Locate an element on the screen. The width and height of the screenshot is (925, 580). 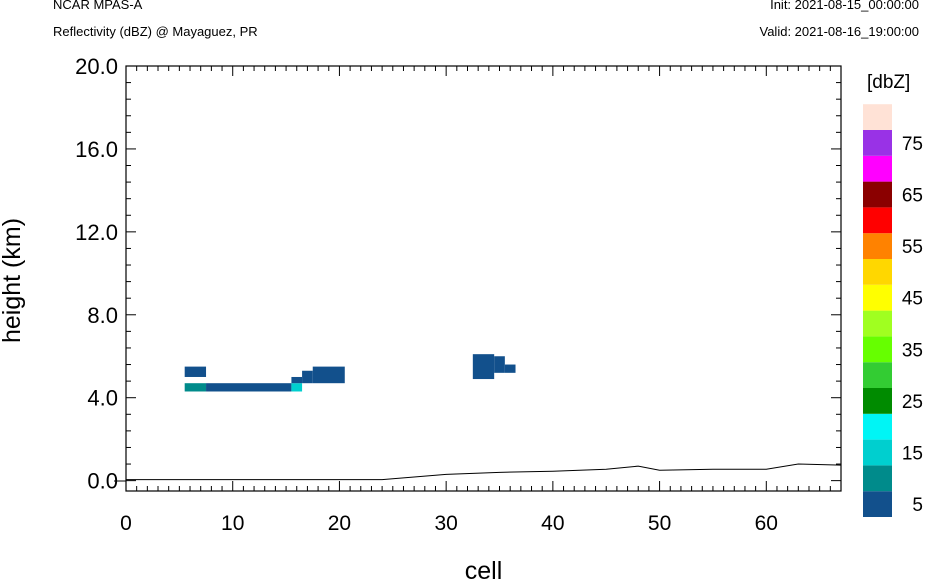
colorbar-label: 45 is located at coordinates (912, 299).